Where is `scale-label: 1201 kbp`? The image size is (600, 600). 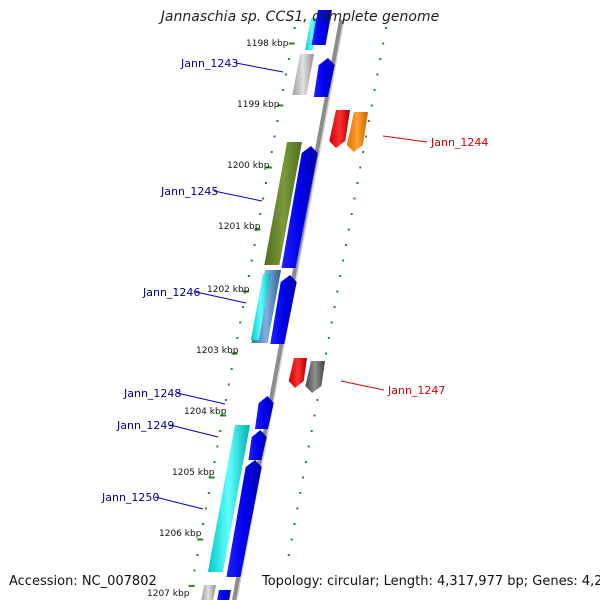 scale-label: 1201 kbp is located at coordinates (239, 227).